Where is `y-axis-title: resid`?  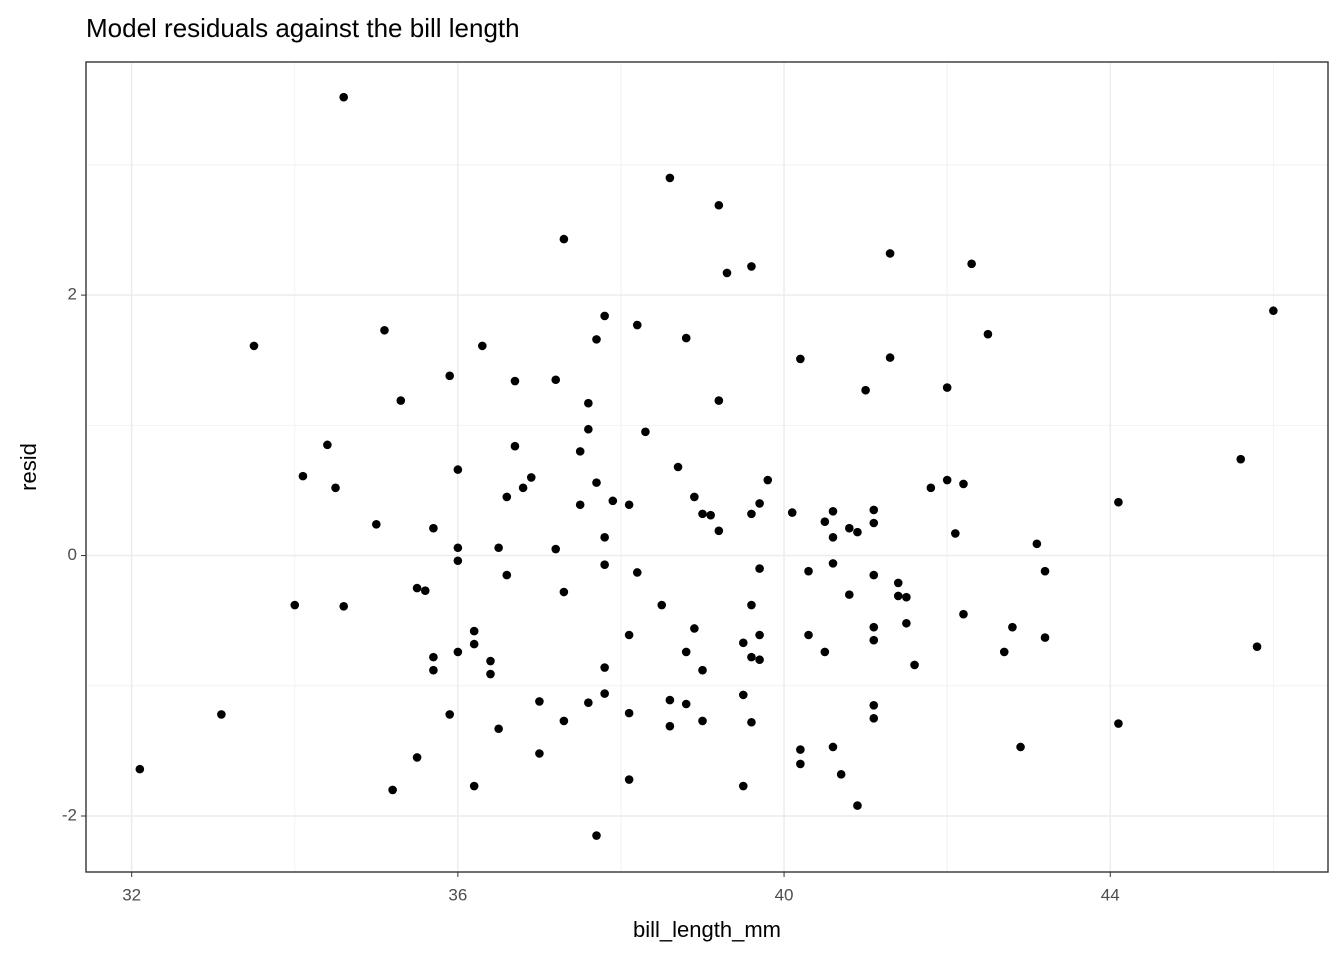 y-axis-title: resid is located at coordinates (28, 467).